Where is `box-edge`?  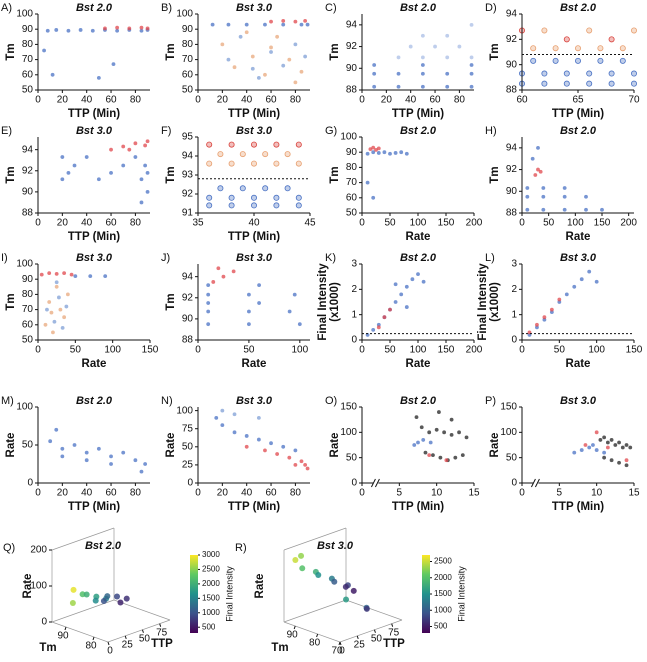
box-edge is located at coordinates (315, 539).